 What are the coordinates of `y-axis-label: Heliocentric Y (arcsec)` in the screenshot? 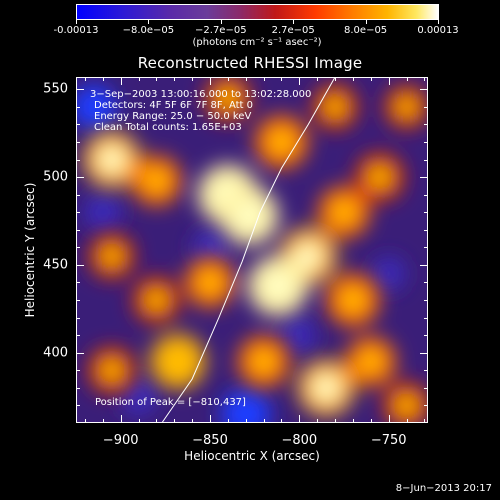 It's located at (30, 250).